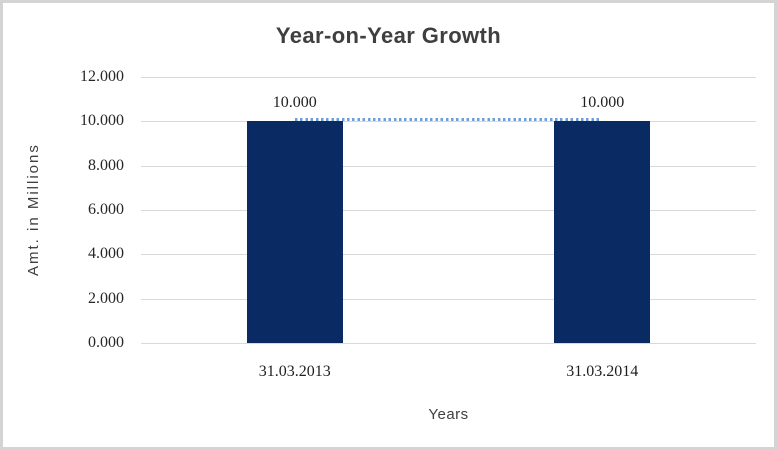  I want to click on y-axis-tick-labels: 0.000 2.000 4.000 6.000 8.000 10.000 12.000, so click(63, 209).